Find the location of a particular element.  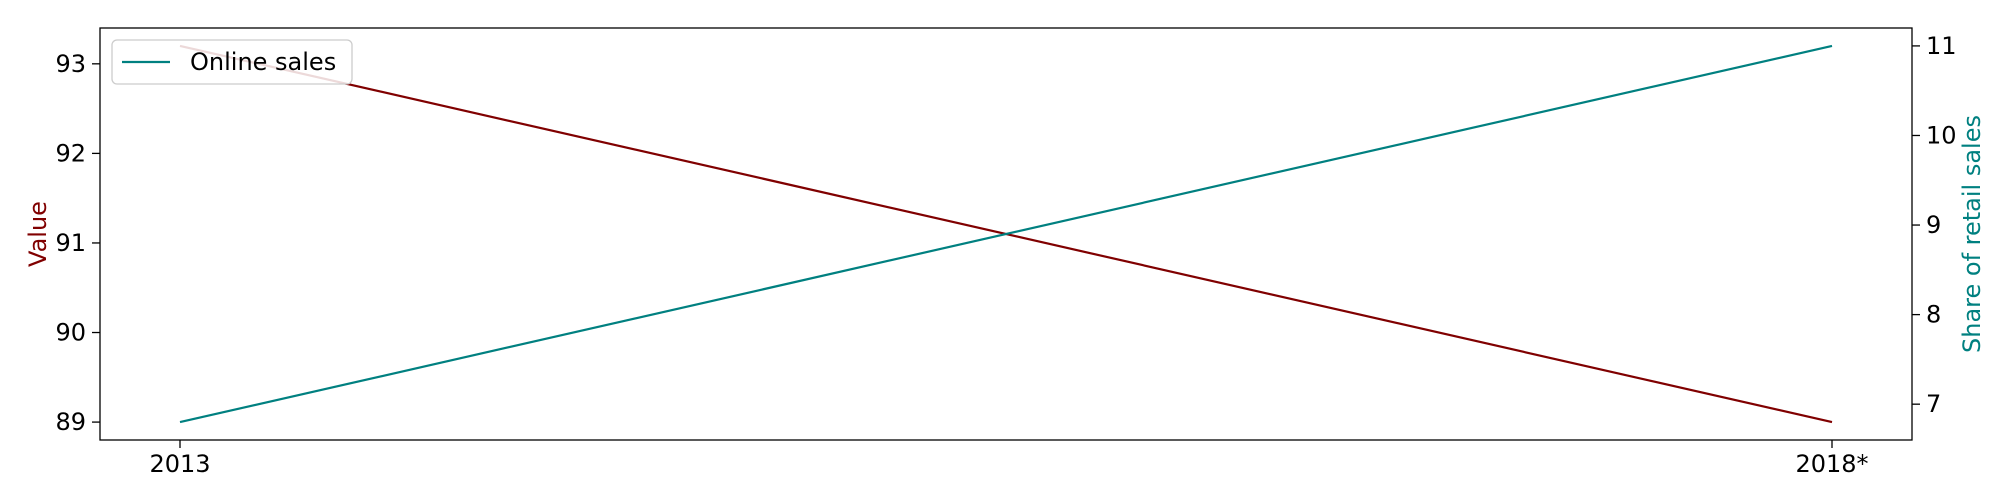

legend-box is located at coordinates (232, 62).